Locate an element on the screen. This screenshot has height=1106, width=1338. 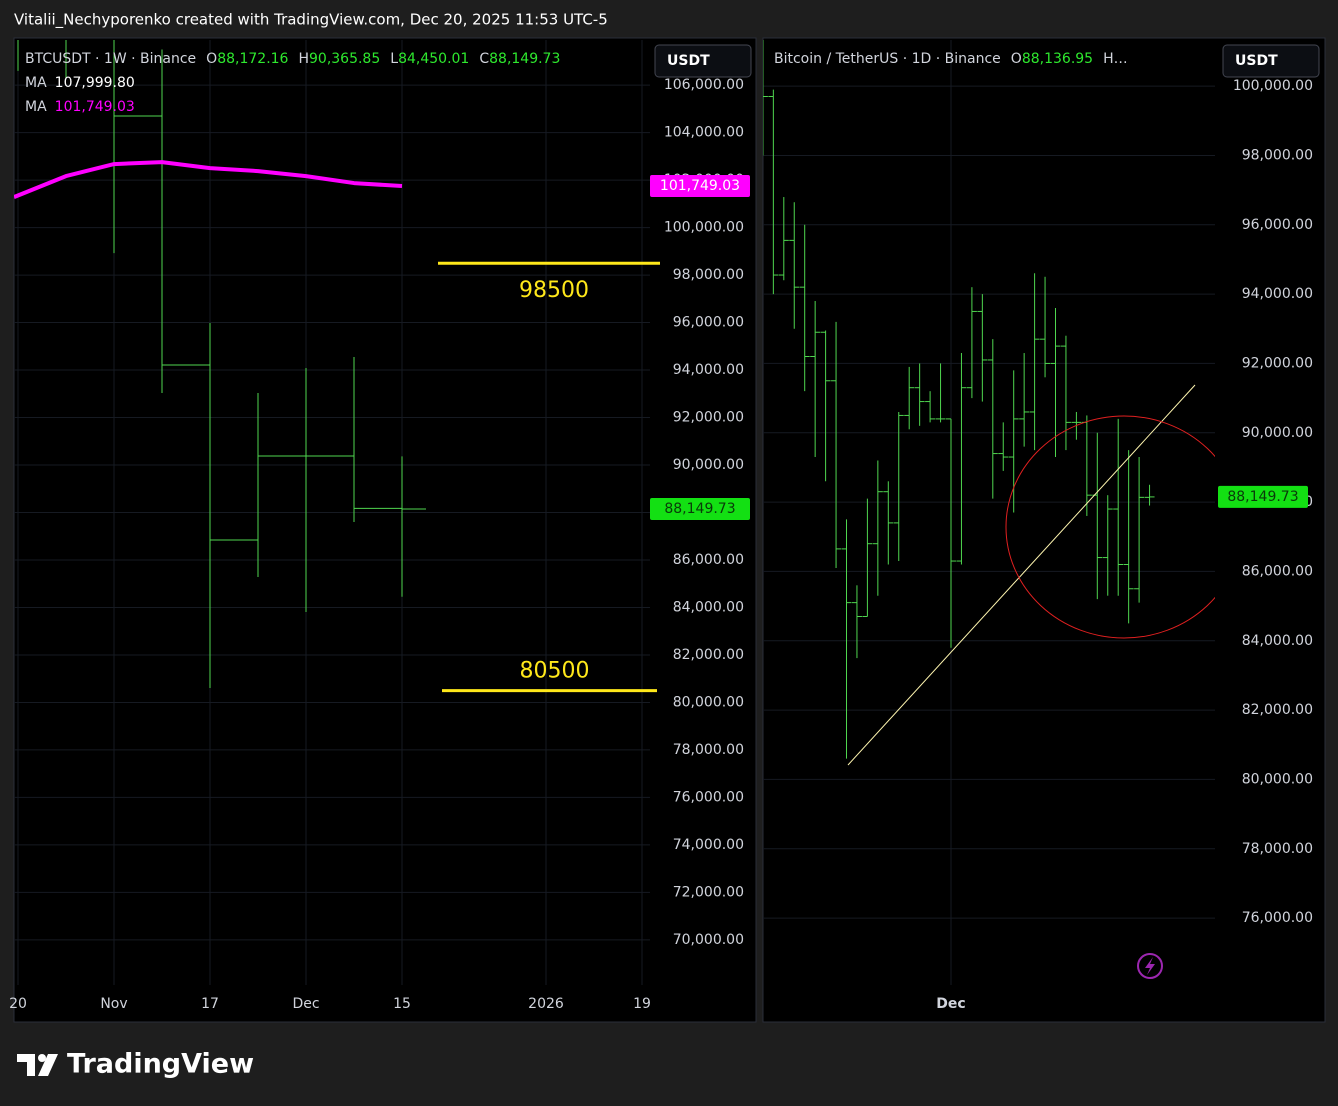
brand-logo: TradingView is located at coordinates (135, 1064).